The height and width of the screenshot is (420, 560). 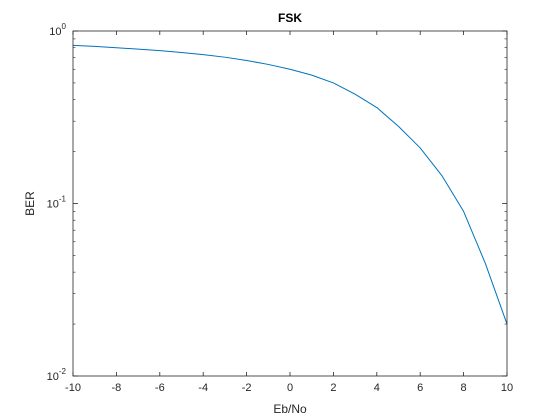 I want to click on y-tick-exponent: -2, so click(x=63, y=371).